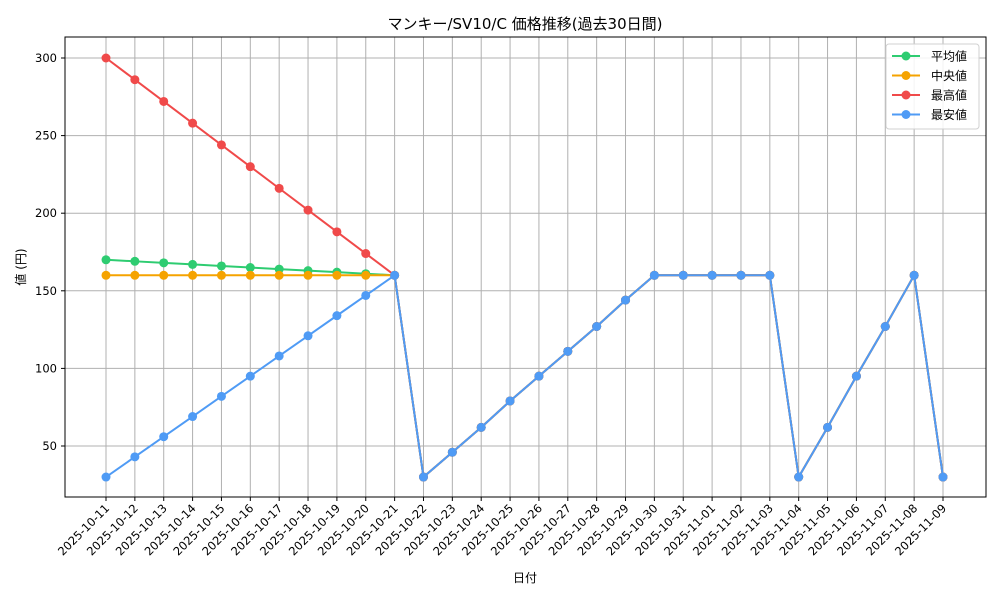  Describe the element at coordinates (949, 75) in the screenshot. I see `legend-label-median: 中央値` at that location.